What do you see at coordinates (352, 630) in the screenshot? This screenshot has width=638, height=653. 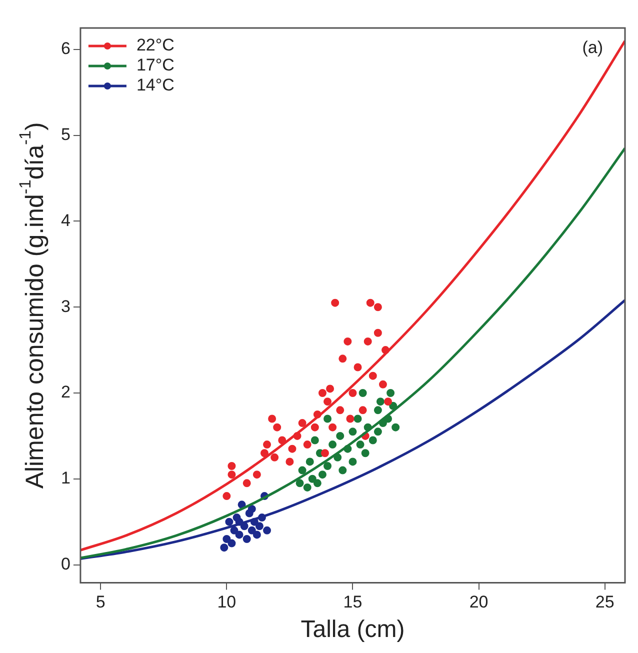 I see `x-axis-title: Talla (cm)` at bounding box center [352, 630].